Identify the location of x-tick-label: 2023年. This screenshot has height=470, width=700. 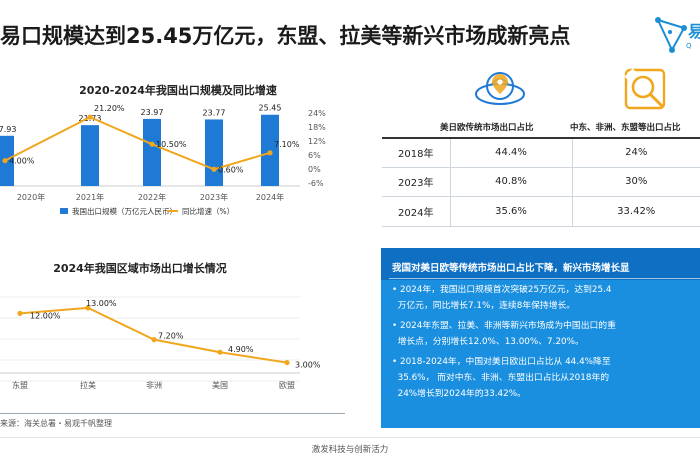
(214, 197).